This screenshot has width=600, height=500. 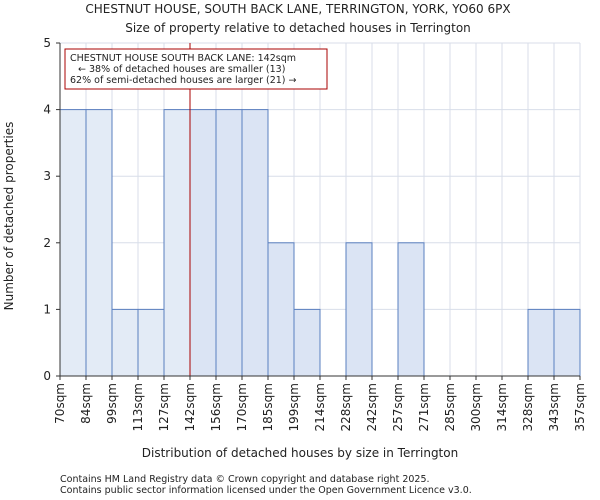 What do you see at coordinates (9, 216) in the screenshot?
I see `y-axis-label: Number of detached properties` at bounding box center [9, 216].